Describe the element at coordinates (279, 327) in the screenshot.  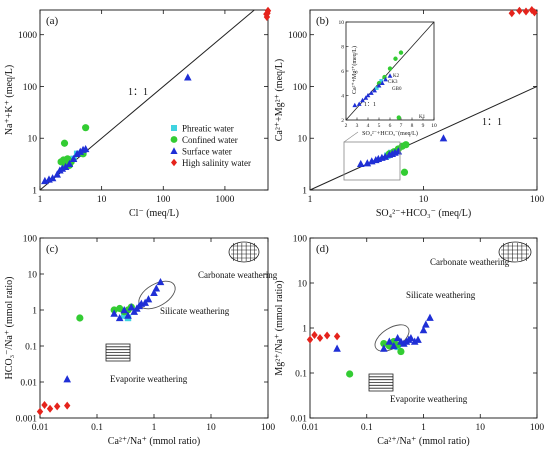
I see `y-axis-label: Mg²⁺/Na⁺ (mmol ratio)` at that location.